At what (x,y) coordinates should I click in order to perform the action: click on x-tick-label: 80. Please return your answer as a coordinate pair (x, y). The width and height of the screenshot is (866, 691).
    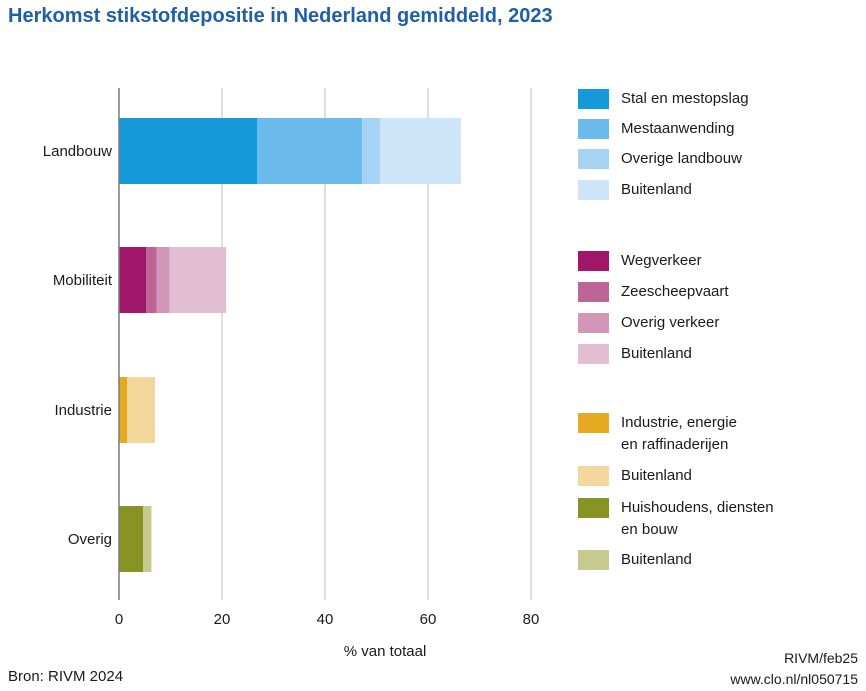
    Looking at the image, I should click on (531, 619).